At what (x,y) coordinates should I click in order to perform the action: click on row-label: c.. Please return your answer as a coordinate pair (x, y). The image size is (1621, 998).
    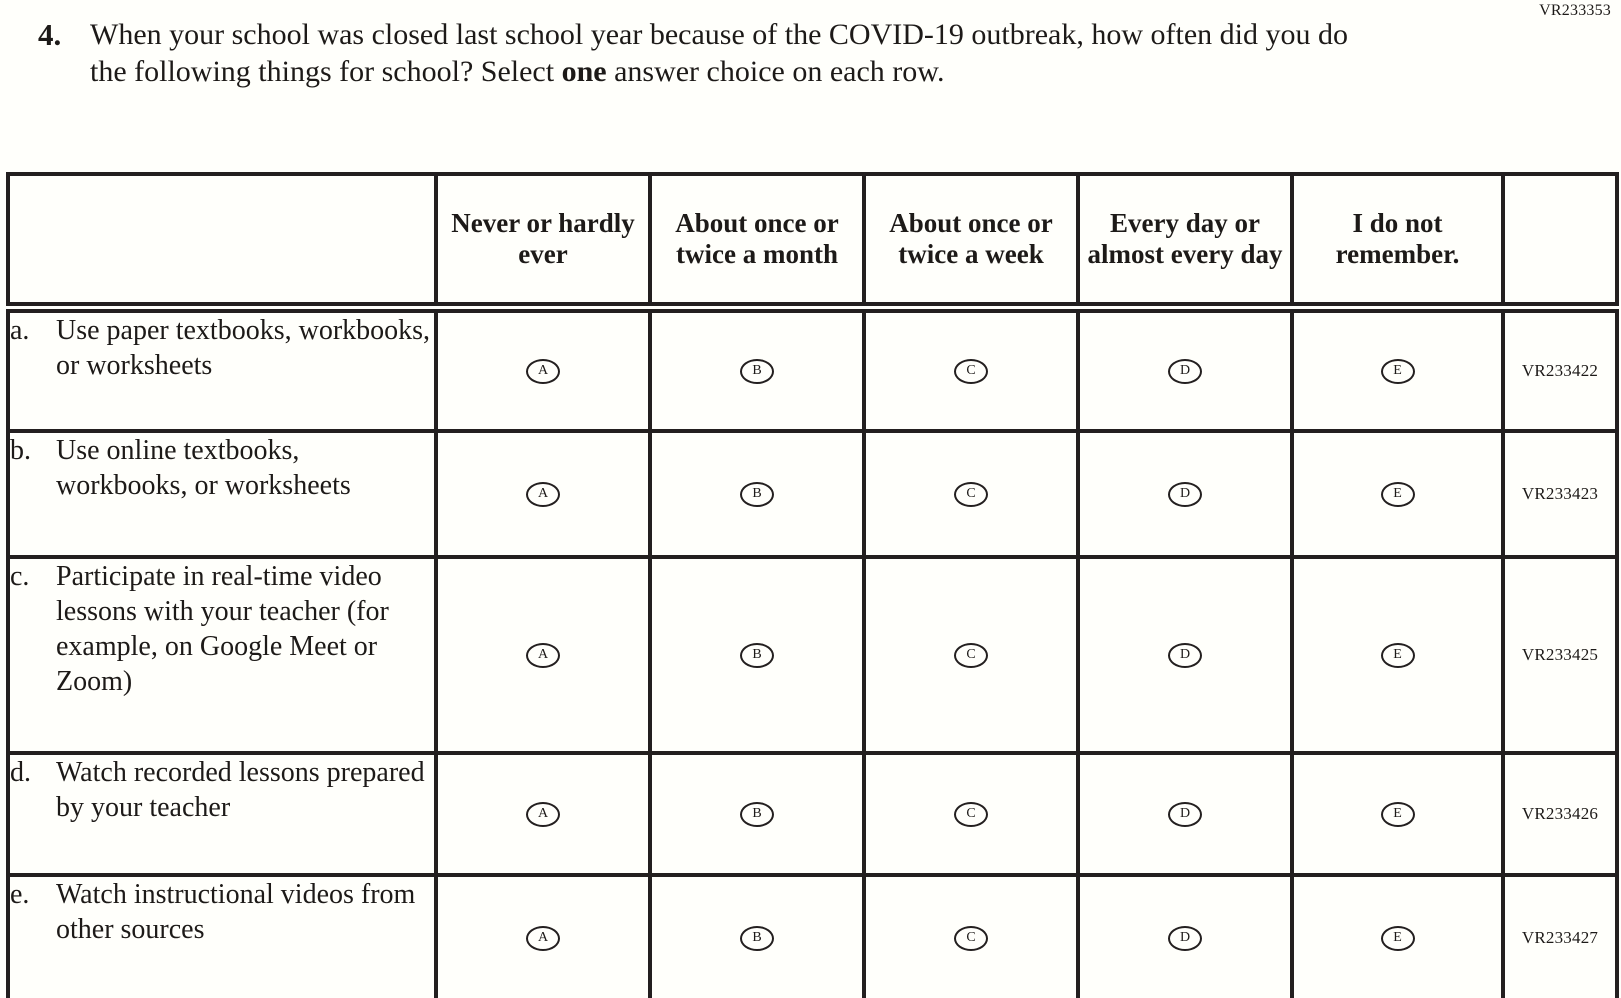
    Looking at the image, I should click on (20, 576).